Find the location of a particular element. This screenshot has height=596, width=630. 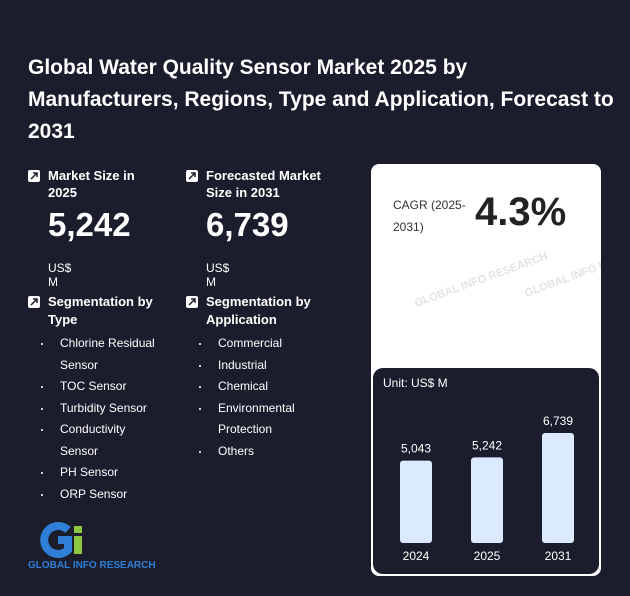

forecast-size-label: Forecasted Market Size in 2031 is located at coordinates (263, 184).